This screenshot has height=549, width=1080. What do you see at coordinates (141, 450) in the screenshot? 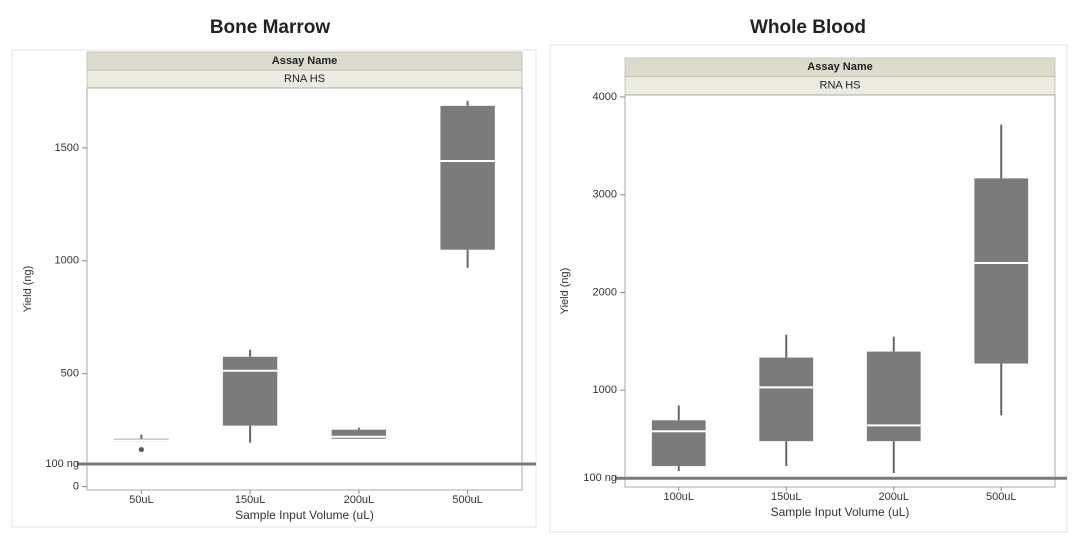
I see `outlier` at bounding box center [141, 450].